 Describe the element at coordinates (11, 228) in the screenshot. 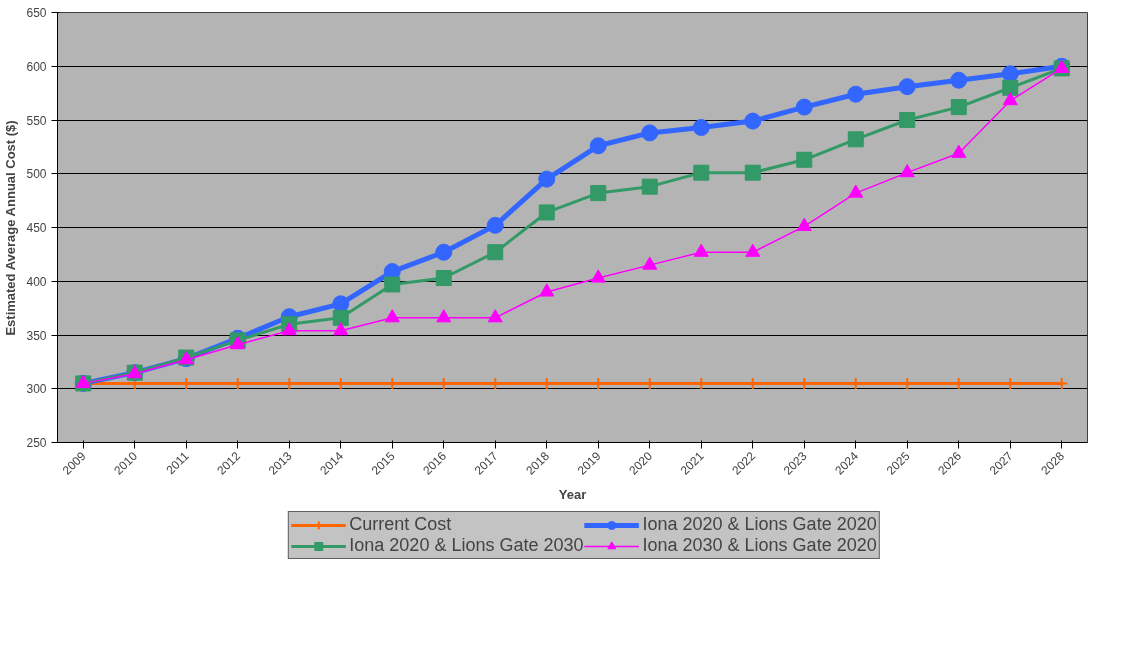

I see `y-axis-title: Estimated Average Annual Cost ($)` at that location.